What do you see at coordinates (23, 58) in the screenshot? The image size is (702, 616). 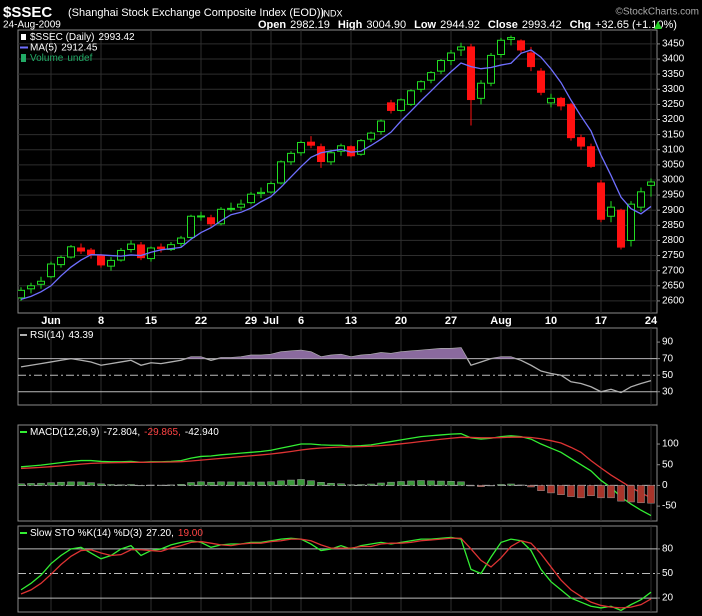 I see `legend-swatch` at bounding box center [23, 58].